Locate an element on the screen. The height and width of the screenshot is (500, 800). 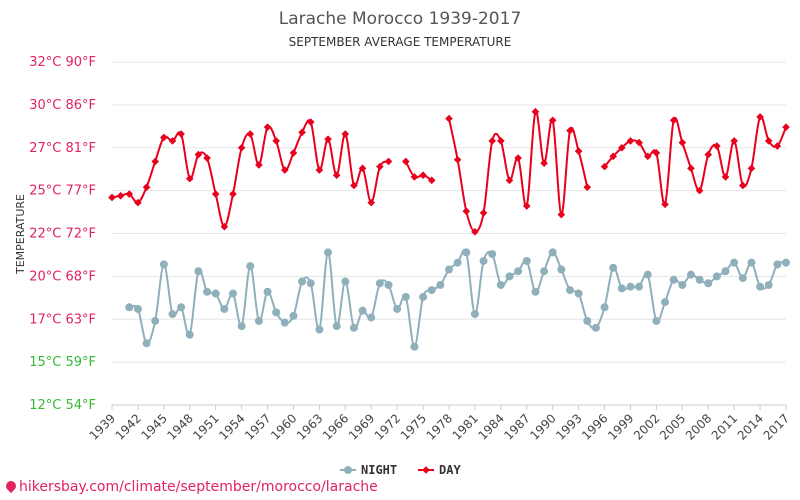
legend-item-day: DAY is located at coordinates (439, 470).